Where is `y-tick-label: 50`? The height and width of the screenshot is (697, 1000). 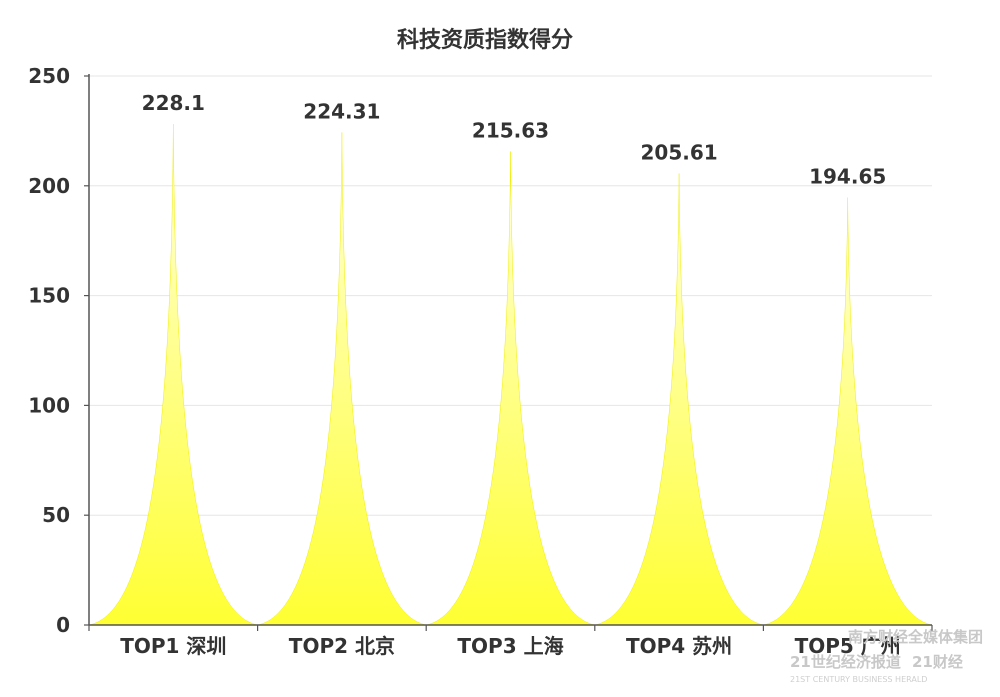
y-tick-label: 50 is located at coordinates (56, 515).